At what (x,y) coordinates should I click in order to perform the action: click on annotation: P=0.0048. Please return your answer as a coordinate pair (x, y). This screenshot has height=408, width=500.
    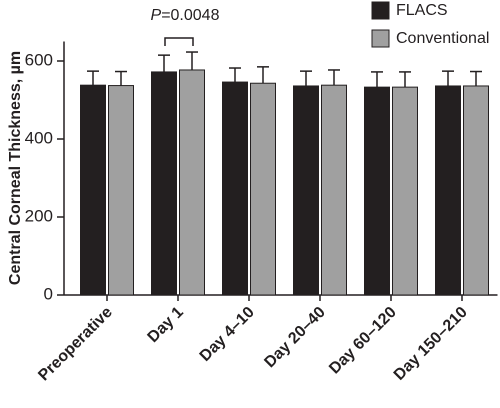
    Looking at the image, I should click on (185, 15).